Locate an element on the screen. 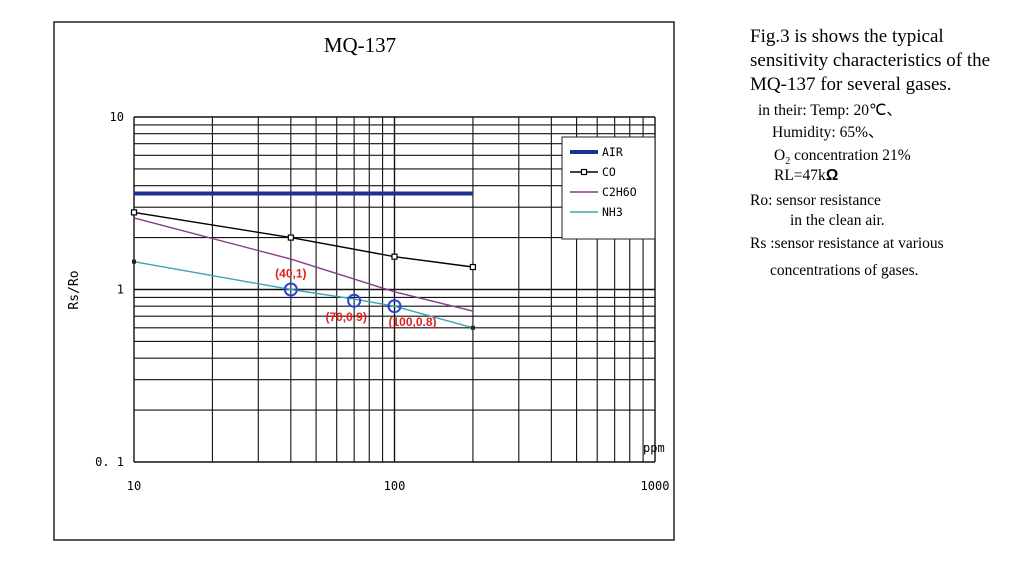  rs-definition-line1: Rs :sensor resistance at various is located at coordinates (847, 243).